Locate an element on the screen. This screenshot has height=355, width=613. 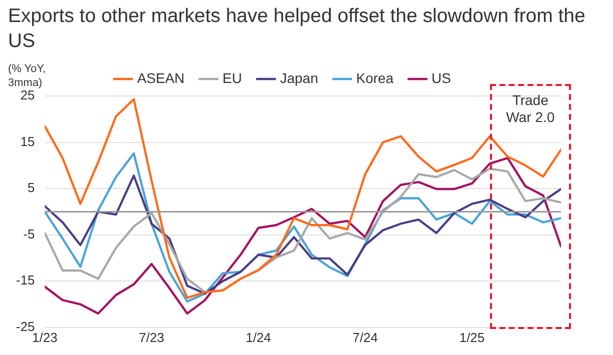
y-tick-label: -25 is located at coordinates (25, 326).